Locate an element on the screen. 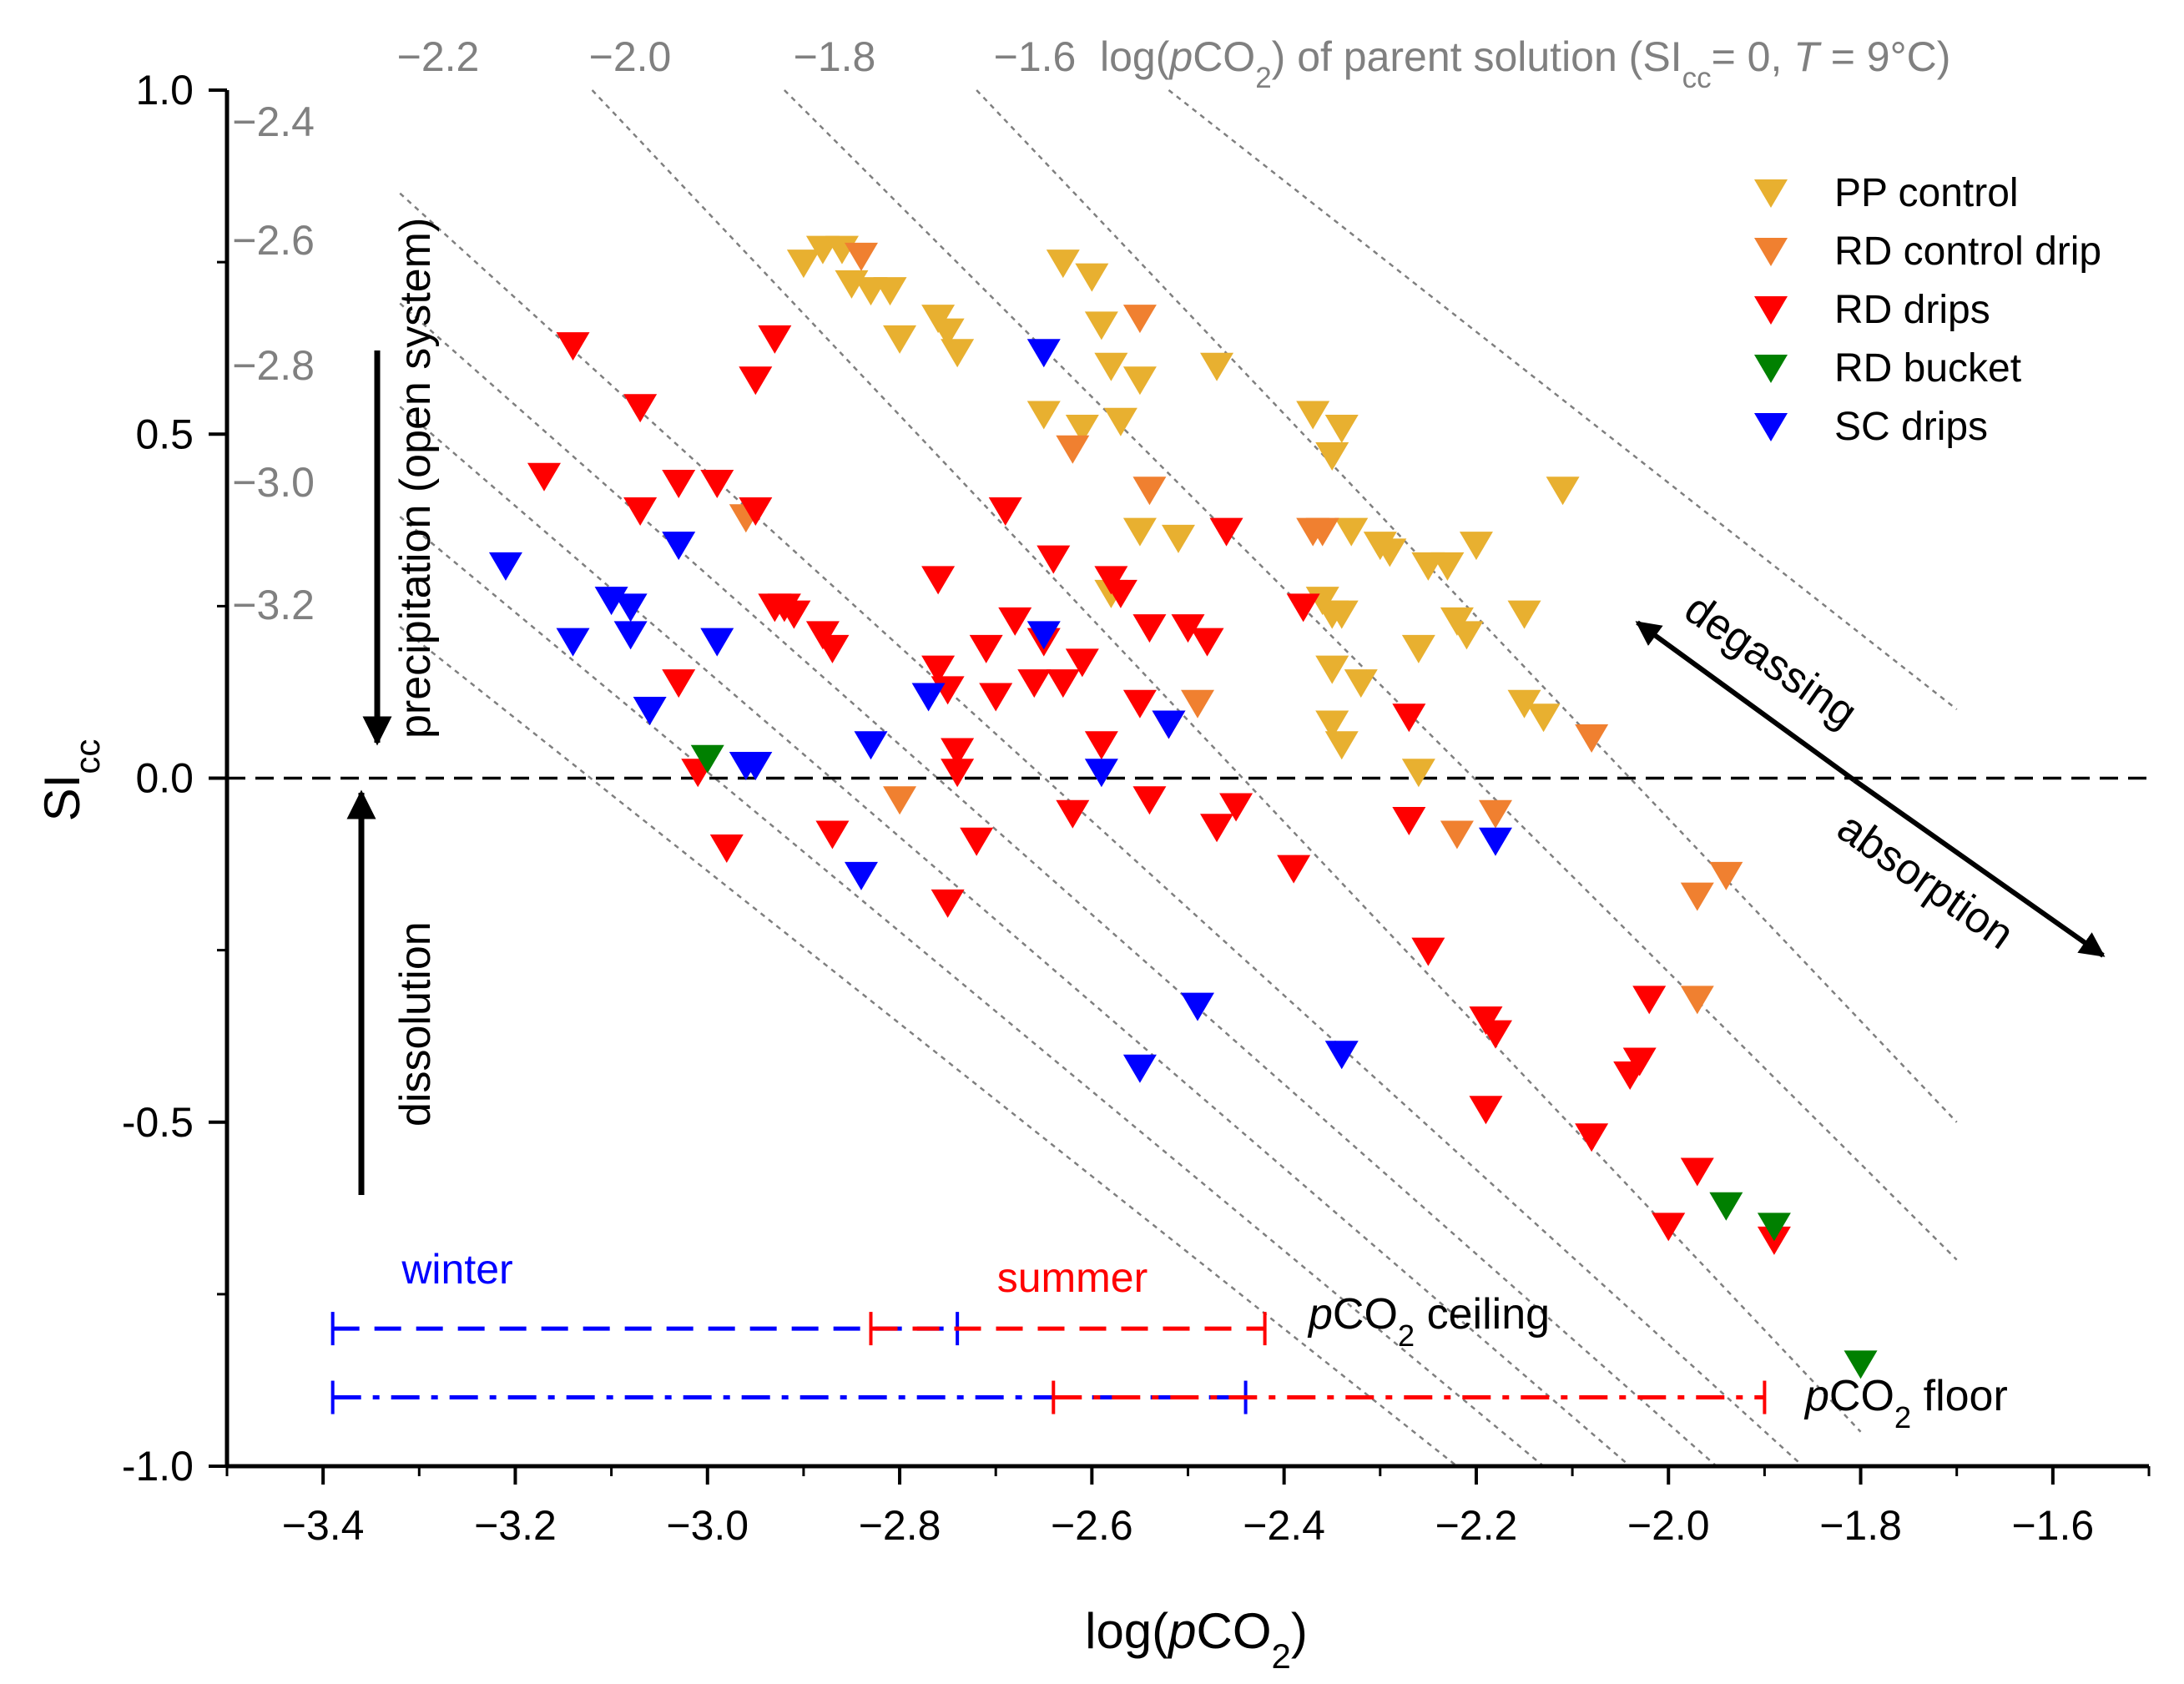 The width and height of the screenshot is (2184, 1684). isoline-labels: −1.6 −1.8 −2.0 −2.2 −2.4 −2.6 −2.8 −3.0 −3.2 is located at coordinates (654, 330).